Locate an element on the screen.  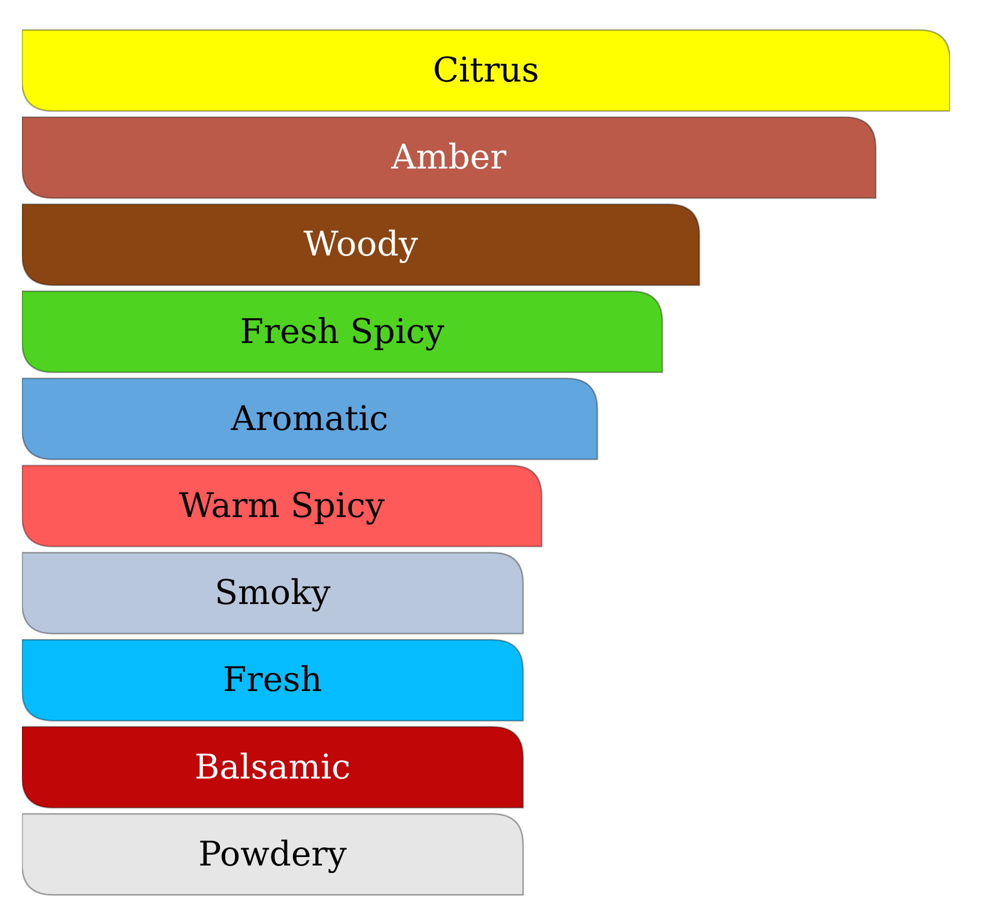
y-tick-label: Aromatic is located at coordinates (309, 418).